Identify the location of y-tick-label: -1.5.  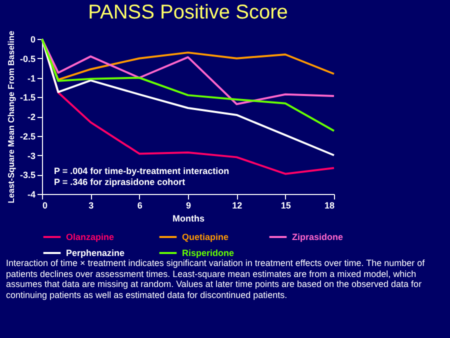
(28, 97).